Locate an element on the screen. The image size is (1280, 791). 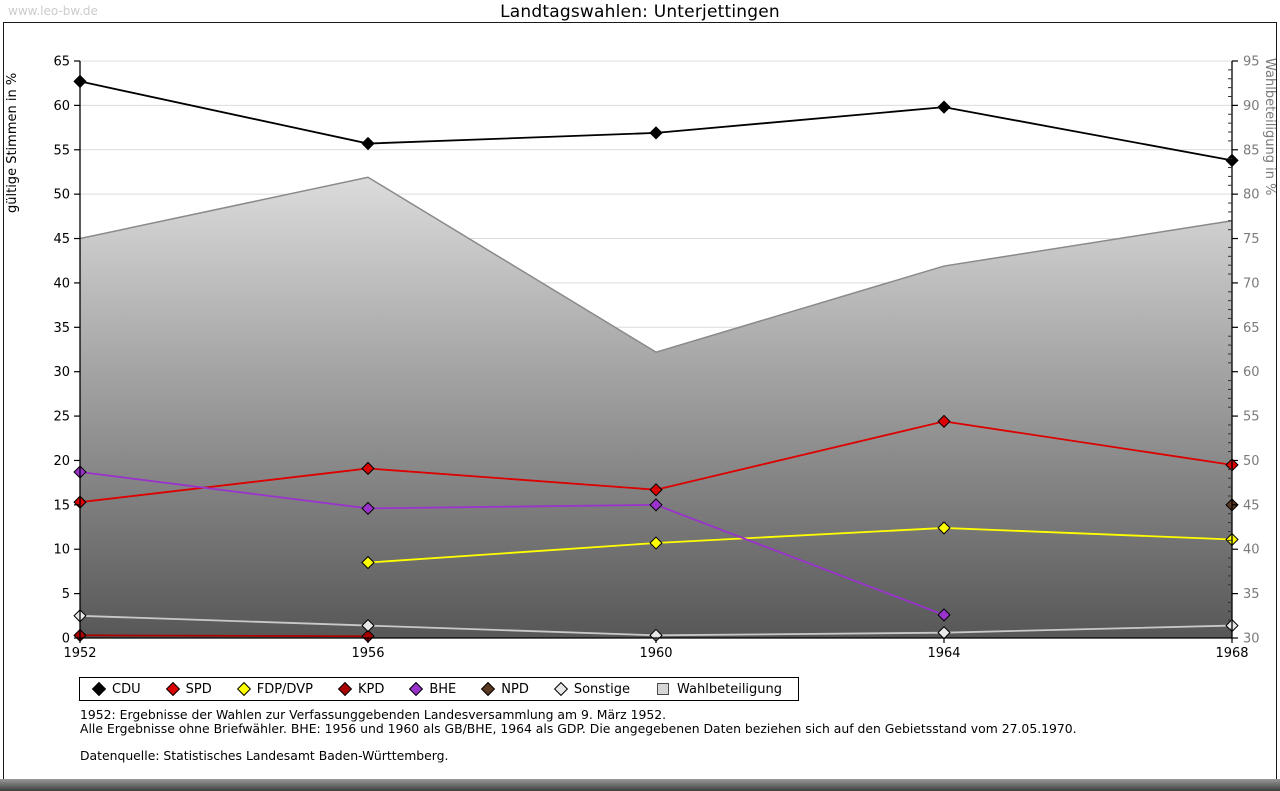
left-tick-label: 50 is located at coordinates (61, 195).